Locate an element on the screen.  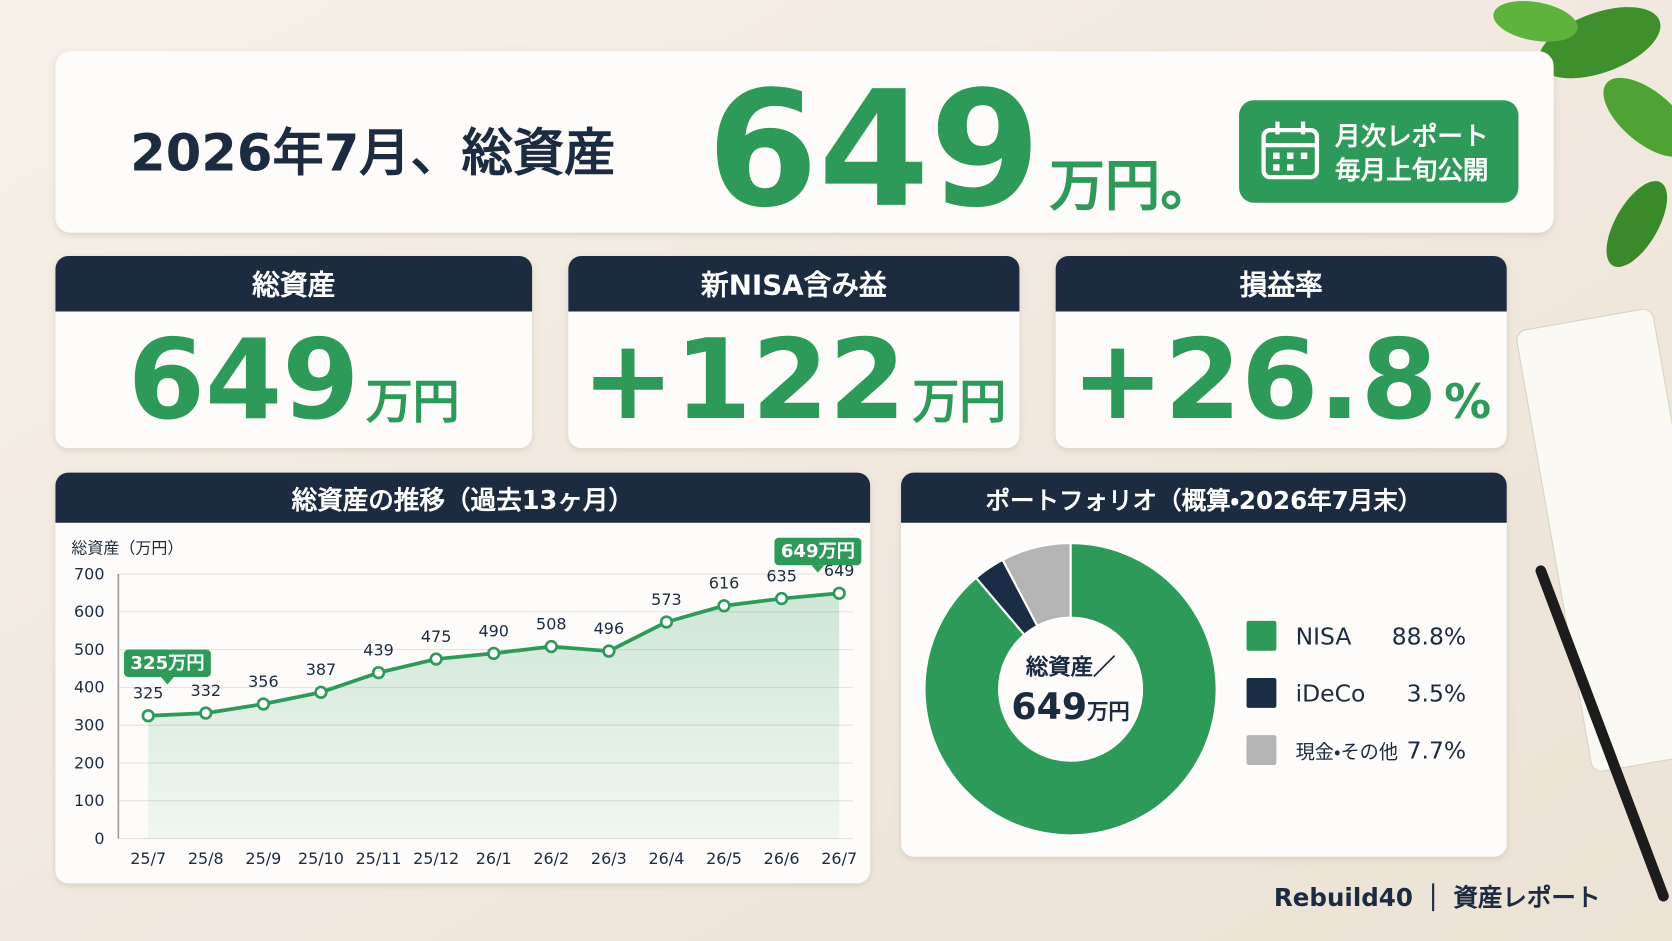
kpi-value: +122 is located at coordinates (744, 380).